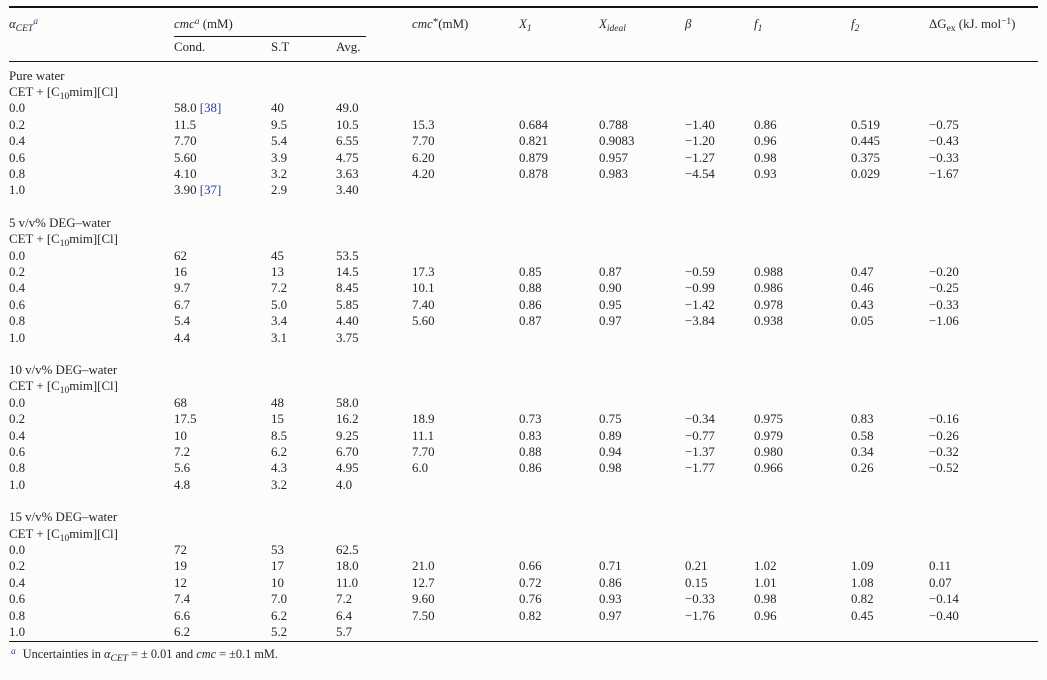  I want to click on col-header-xideal: Xideal, so click(642, 34).